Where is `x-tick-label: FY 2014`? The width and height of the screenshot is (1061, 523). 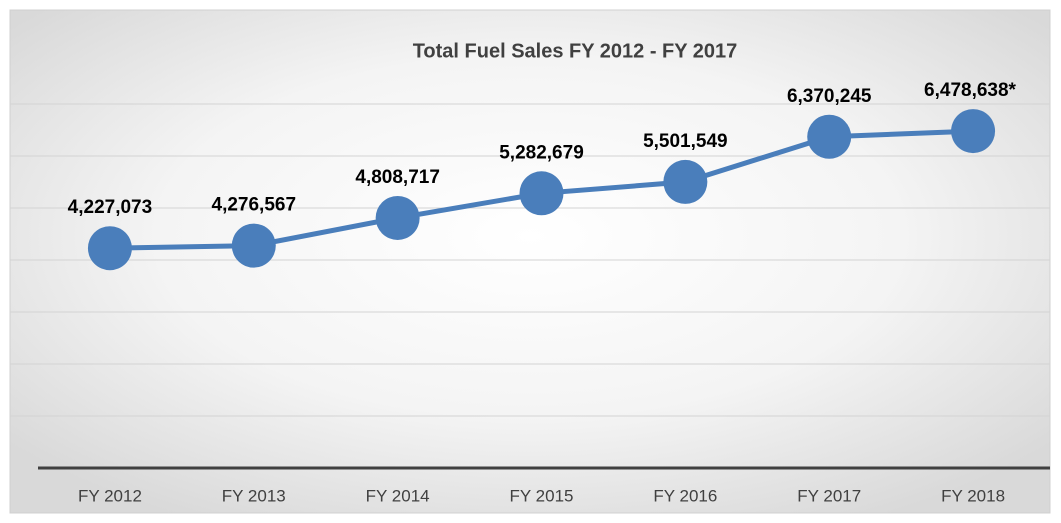 x-tick-label: FY 2014 is located at coordinates (398, 495).